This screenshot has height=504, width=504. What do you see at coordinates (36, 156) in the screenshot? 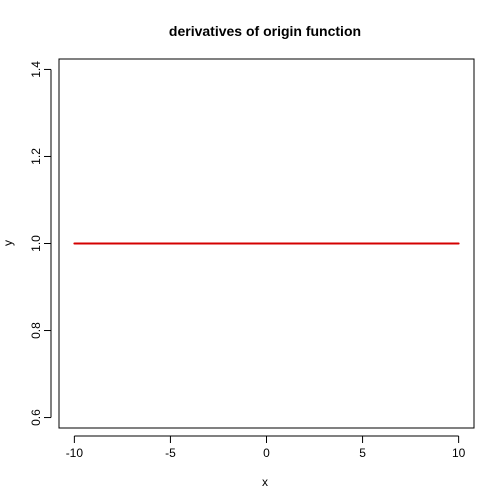
I see `y-tick-label: 1.2` at bounding box center [36, 156].